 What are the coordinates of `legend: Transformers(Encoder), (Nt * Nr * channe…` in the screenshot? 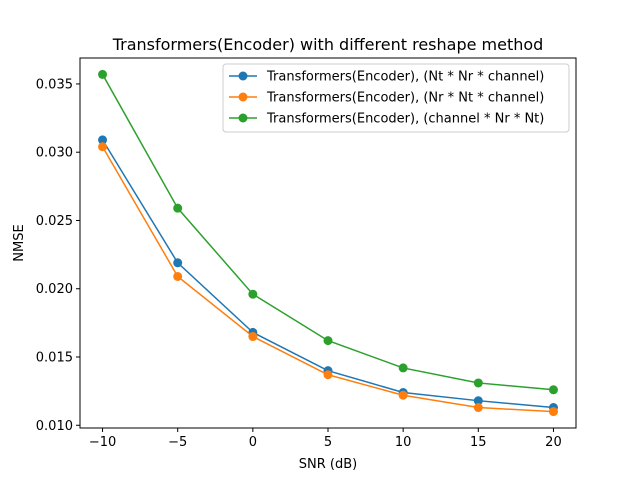 It's located at (396, 98).